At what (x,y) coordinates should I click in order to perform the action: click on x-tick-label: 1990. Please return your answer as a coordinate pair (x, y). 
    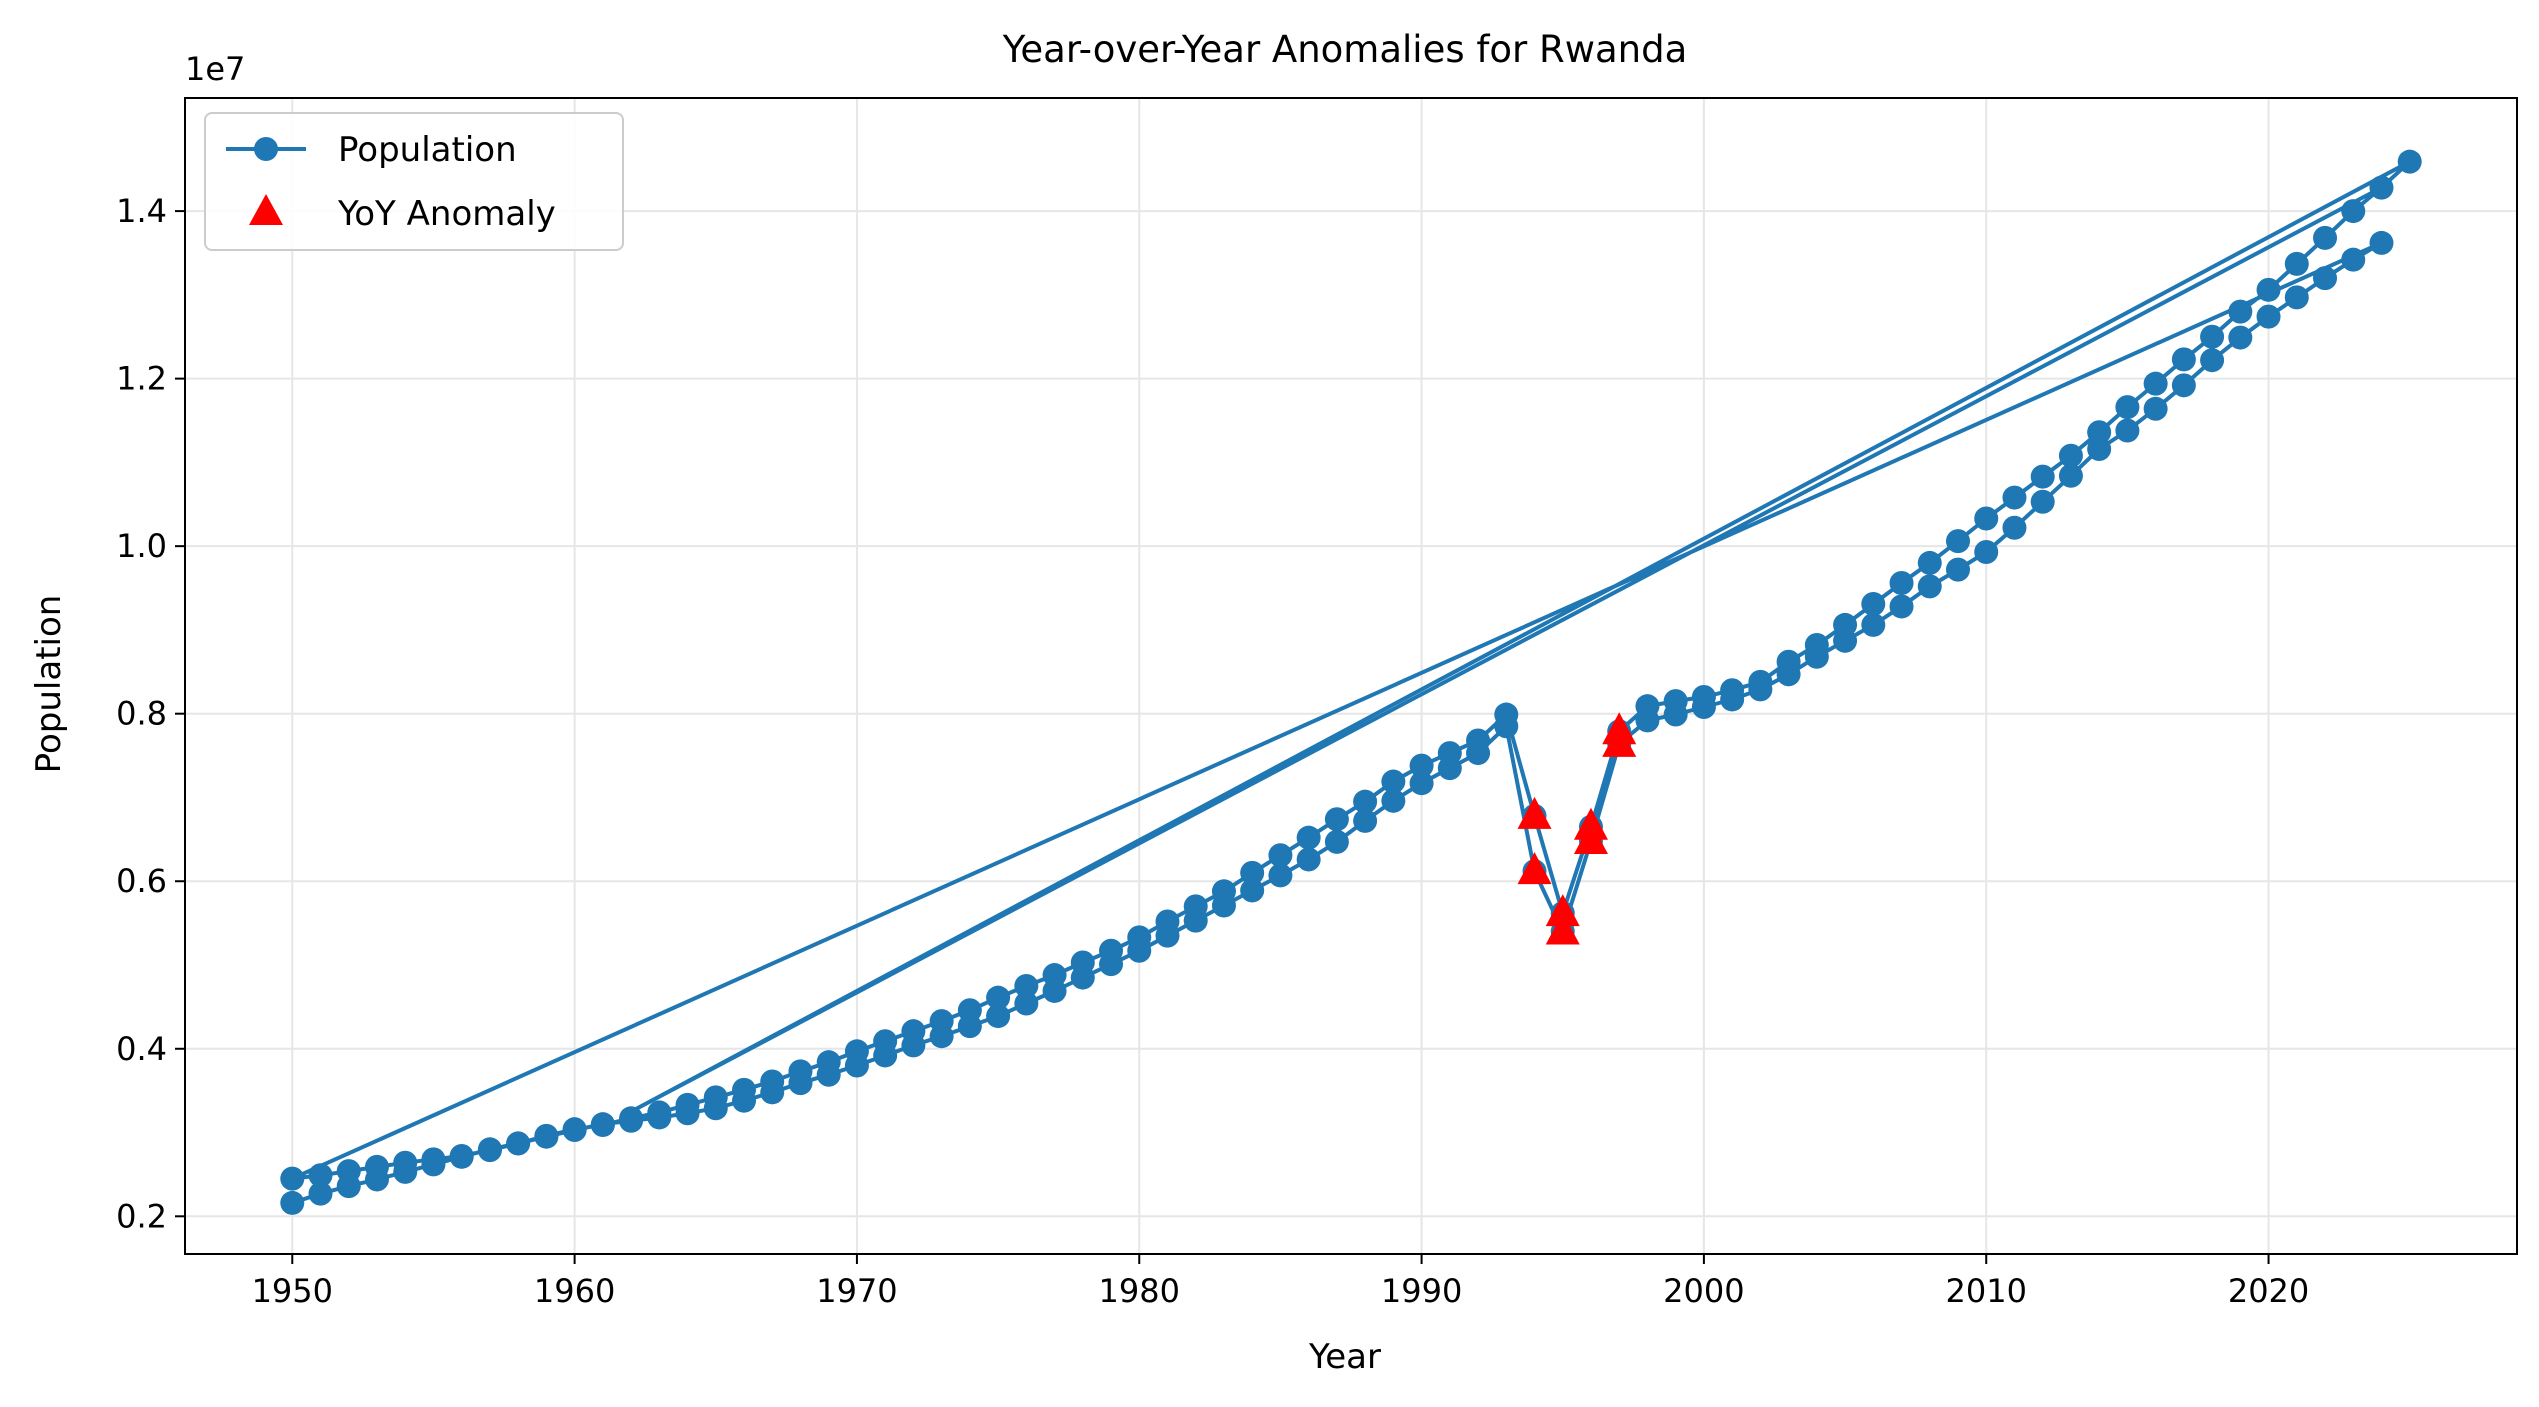
    Looking at the image, I should click on (1421, 1291).